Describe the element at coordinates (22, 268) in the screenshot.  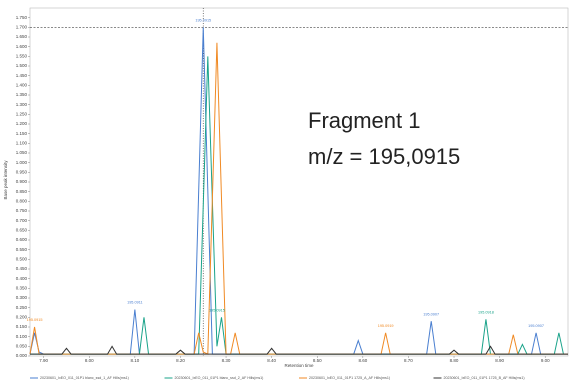
I see `y-tick-label: 0.450` at that location.